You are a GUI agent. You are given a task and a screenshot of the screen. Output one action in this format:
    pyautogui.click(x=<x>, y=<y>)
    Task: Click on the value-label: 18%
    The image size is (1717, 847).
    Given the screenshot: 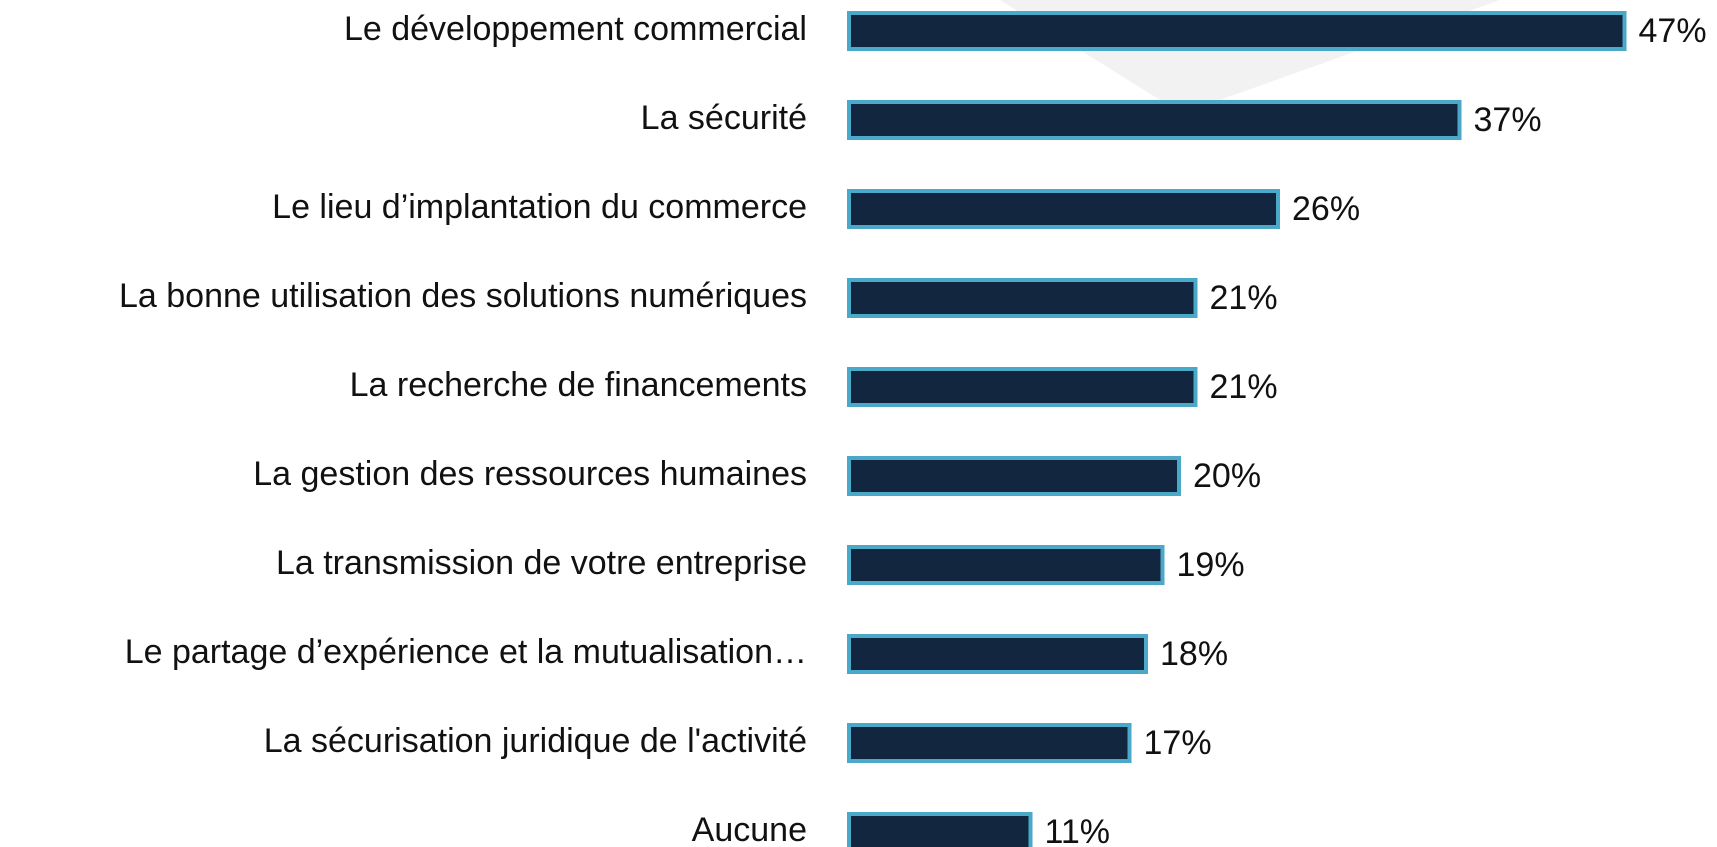 What is the action you would take?
    pyautogui.click(x=1194, y=654)
    